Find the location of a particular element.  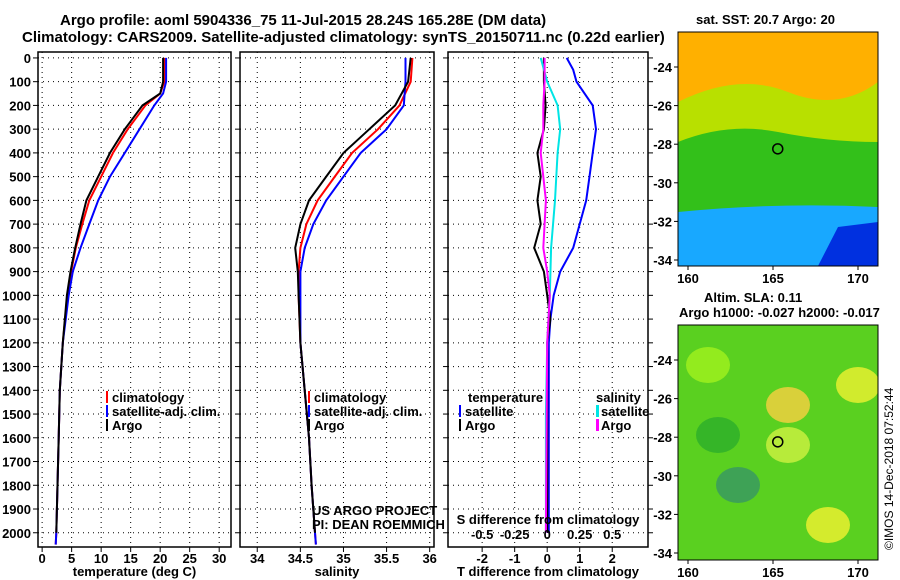

legend-temperature-label: satellite is located at coordinates (489, 411).